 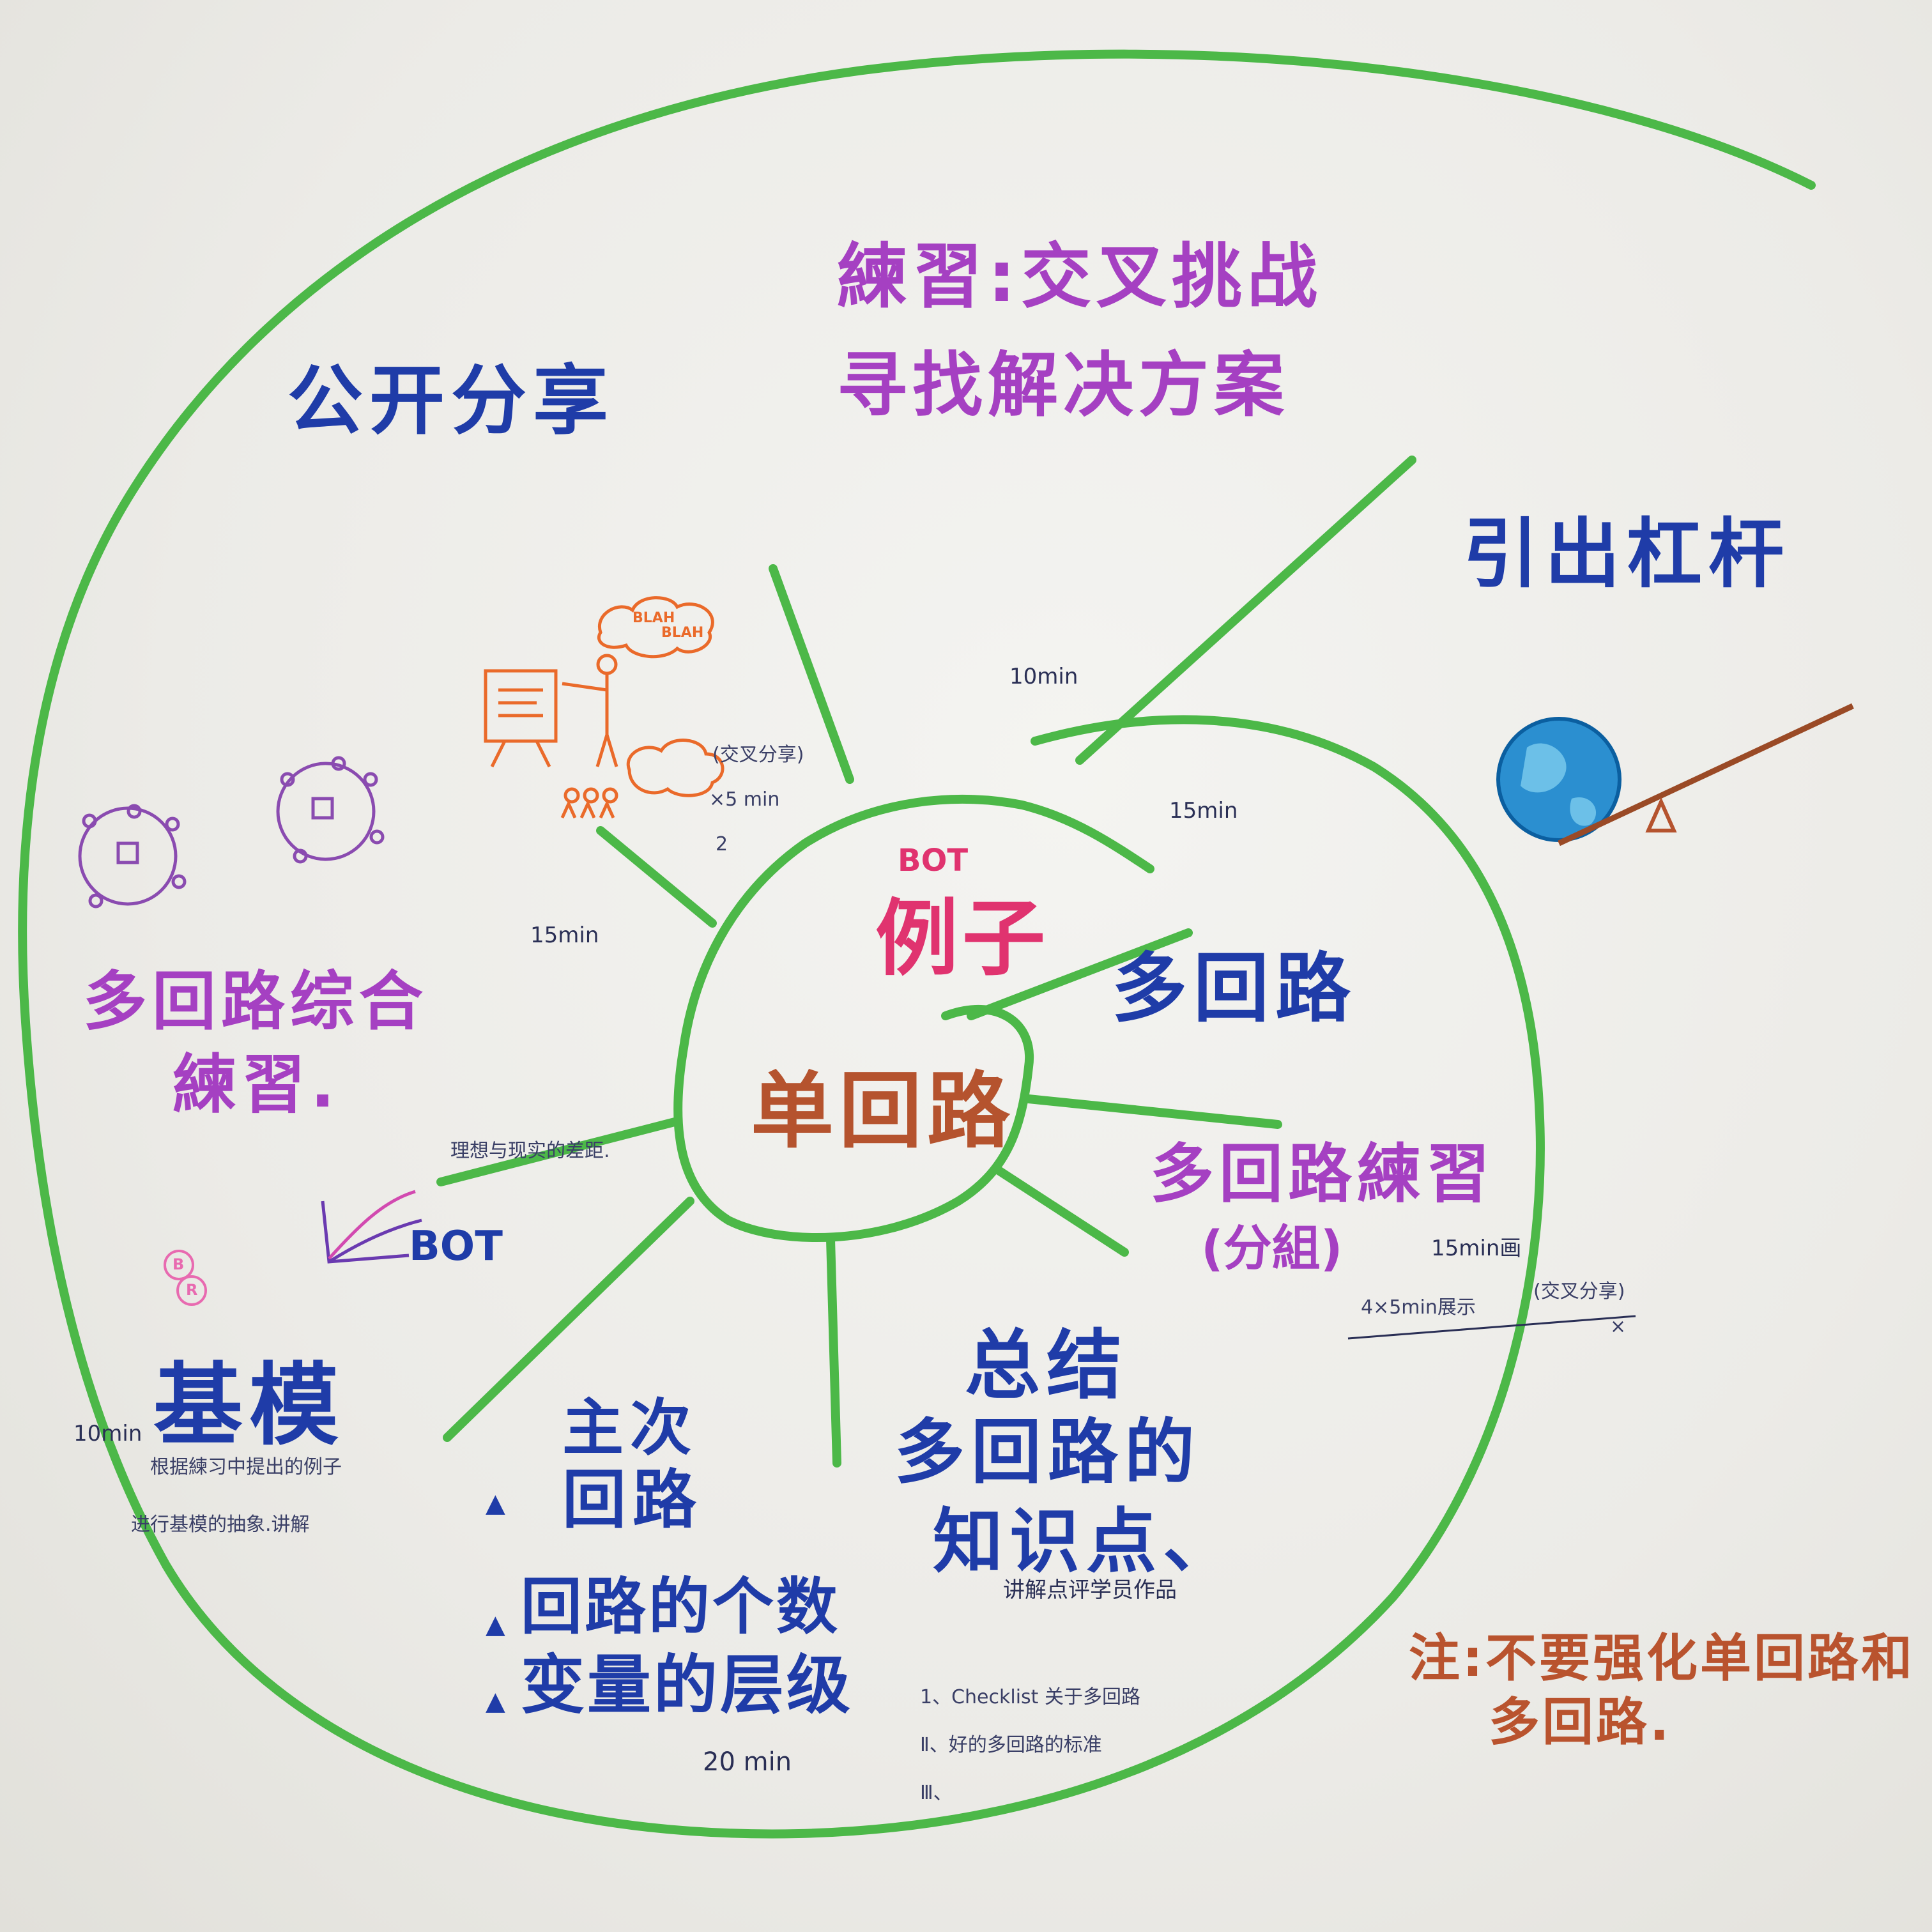 I want to click on checklist-item-1: 1、Checklist 关于多回路, so click(x=1030, y=1697).